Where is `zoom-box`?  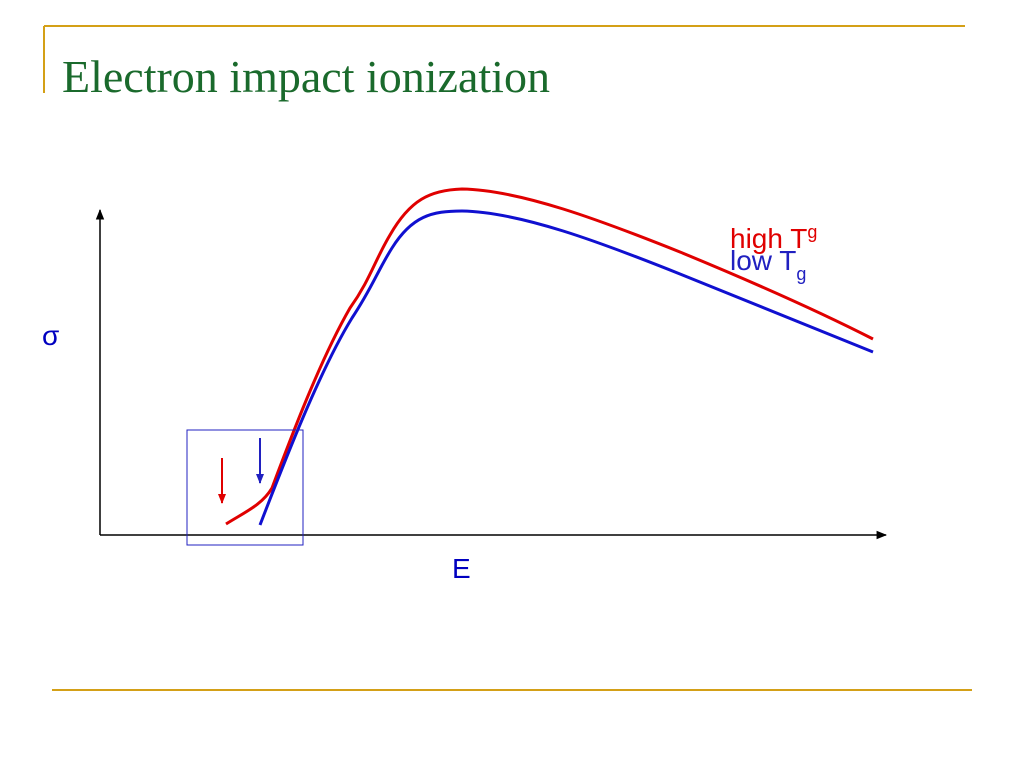
zoom-box is located at coordinates (245, 487).